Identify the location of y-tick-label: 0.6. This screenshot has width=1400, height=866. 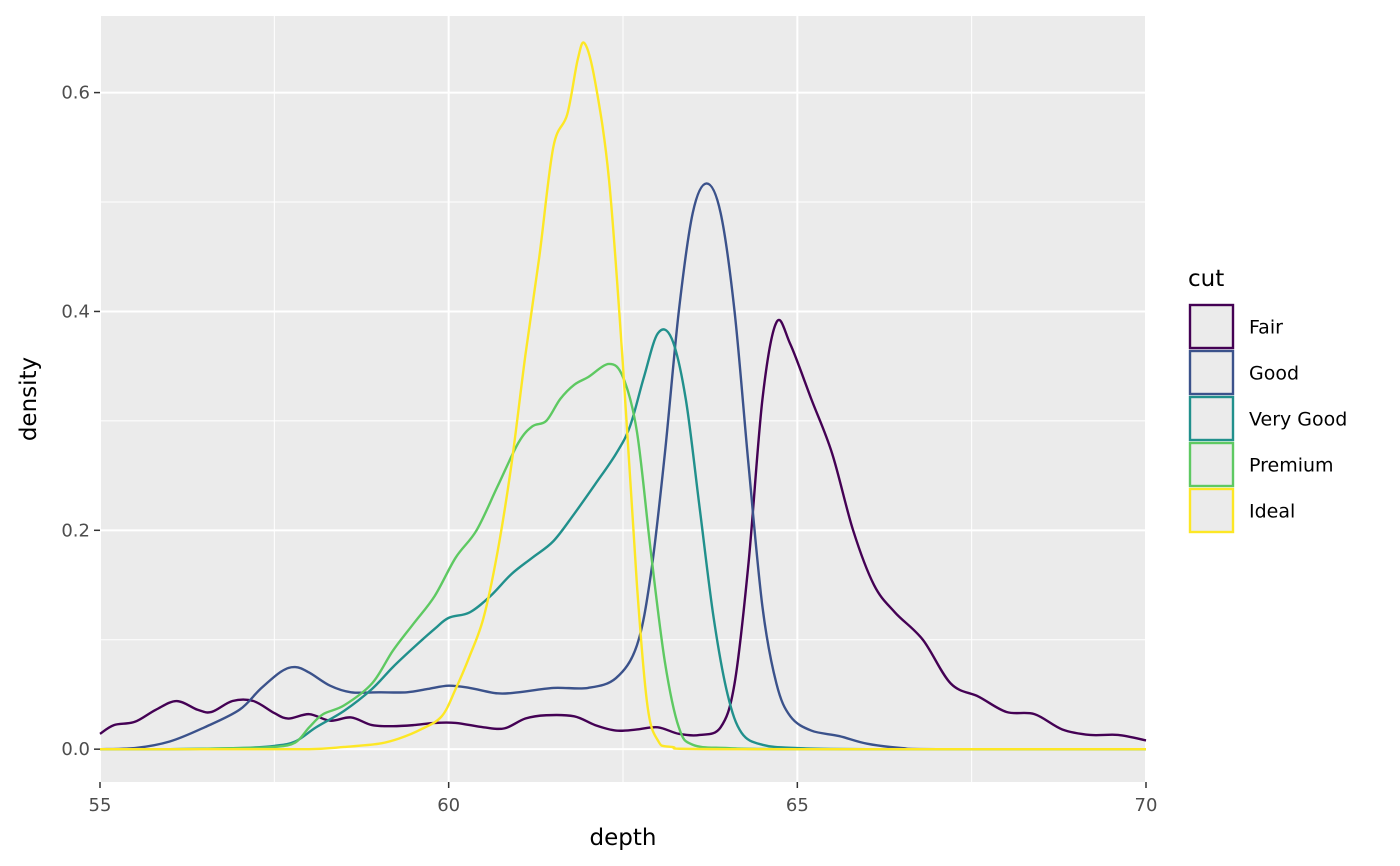
(75, 93).